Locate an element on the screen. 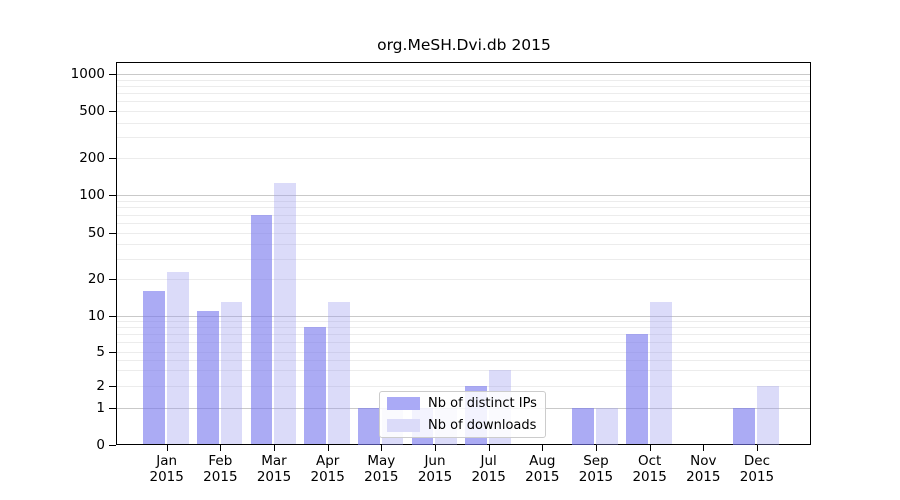  month-label: May is located at coordinates (381, 460).